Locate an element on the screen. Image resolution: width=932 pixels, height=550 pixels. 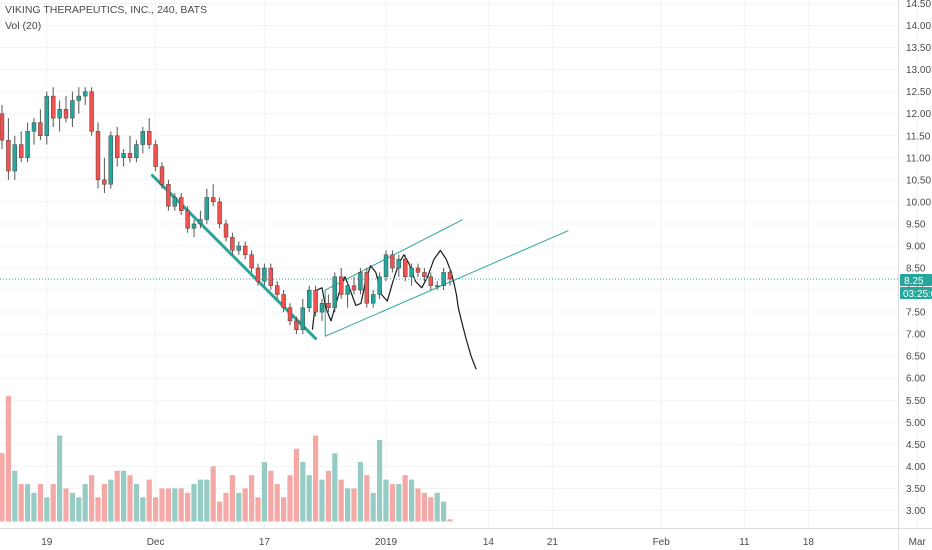
price-tick-label: 10.00 is located at coordinates (918, 202).